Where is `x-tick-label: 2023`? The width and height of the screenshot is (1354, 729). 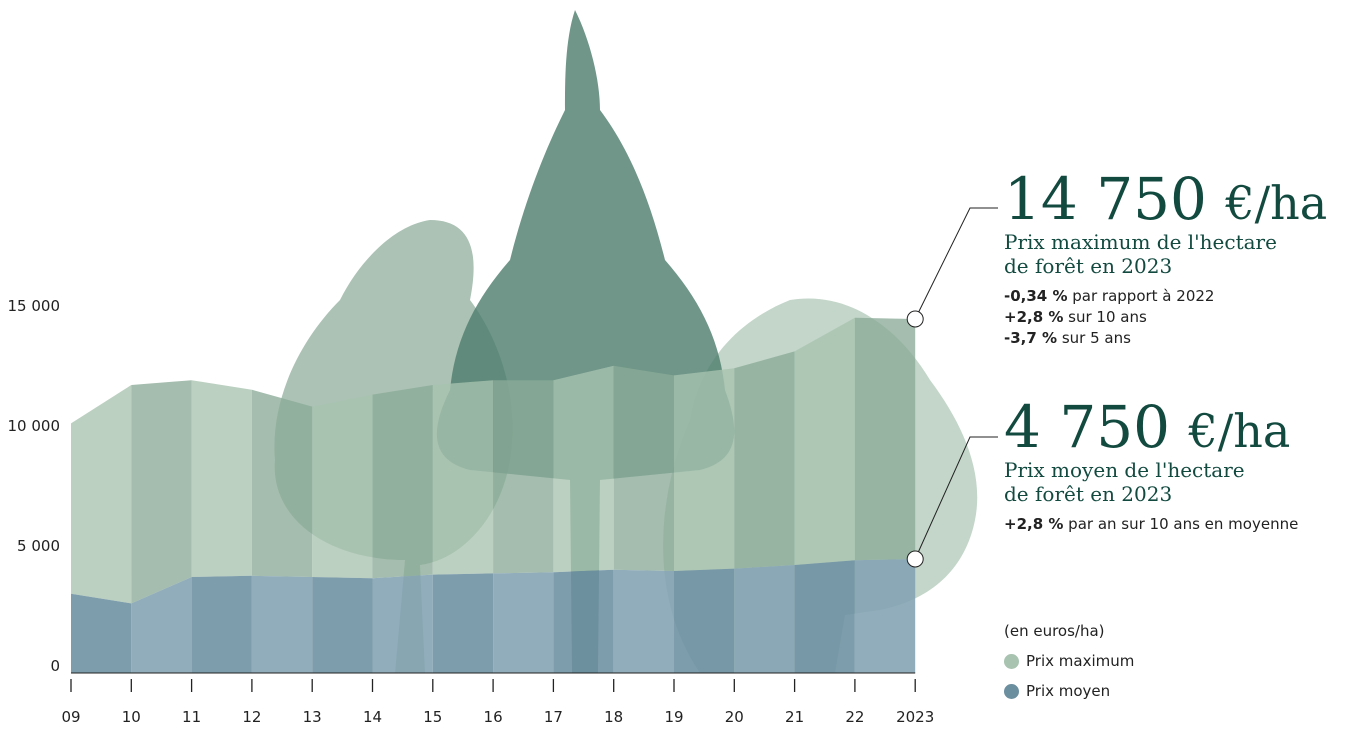 x-tick-label: 2023 is located at coordinates (915, 717).